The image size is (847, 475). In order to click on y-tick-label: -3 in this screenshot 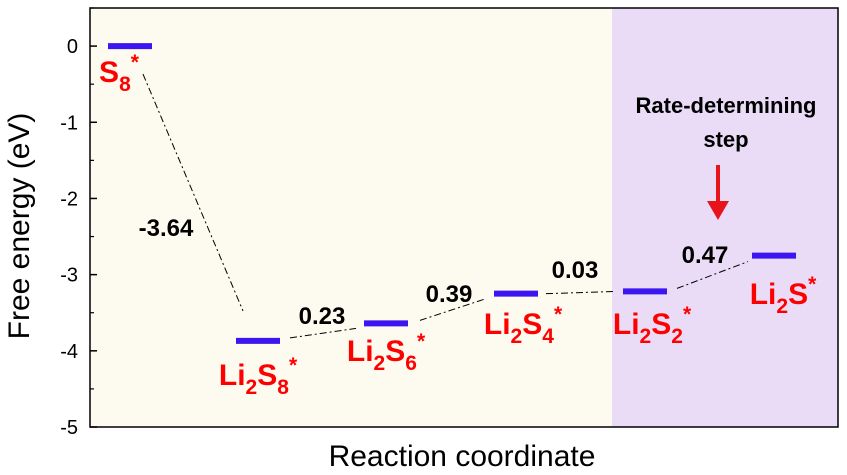, I will do `click(69, 276)`.